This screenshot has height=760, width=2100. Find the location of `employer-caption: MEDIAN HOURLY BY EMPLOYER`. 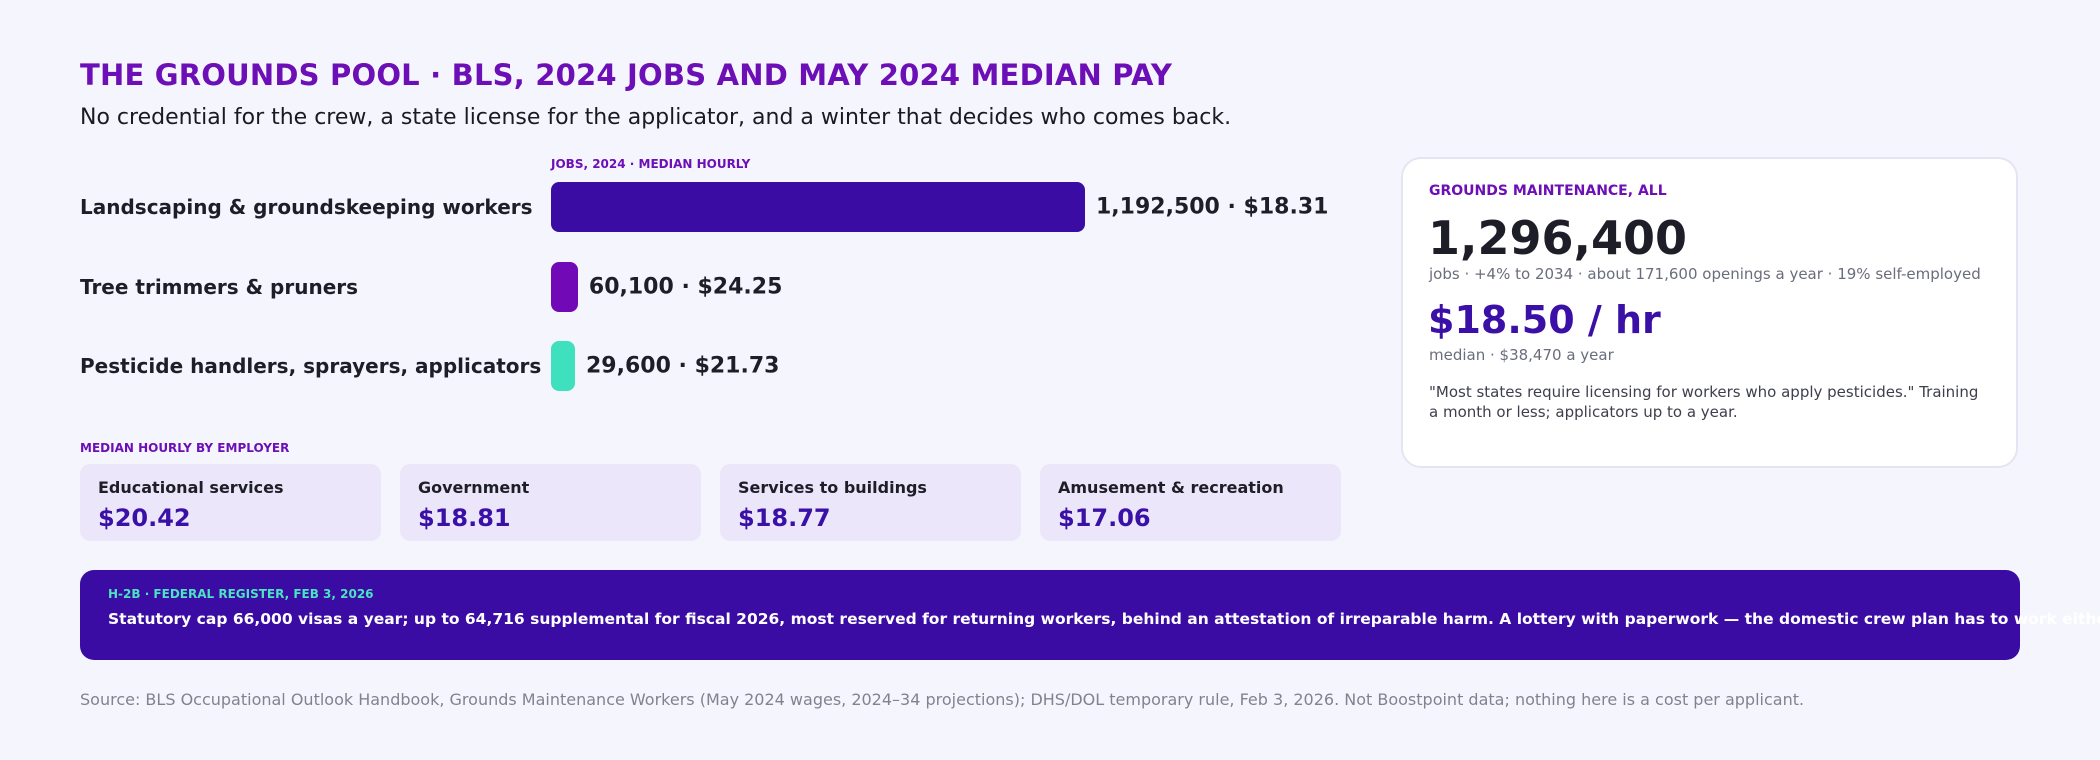

employer-caption: MEDIAN HOURLY BY EMPLOYER is located at coordinates (185, 448).